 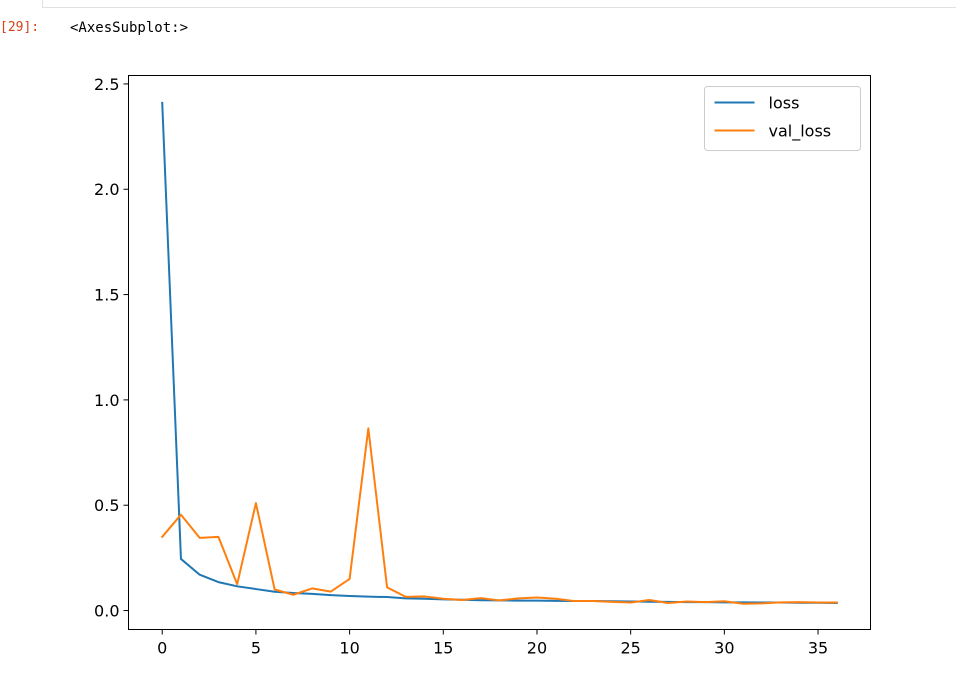 What do you see at coordinates (129, 28) in the screenshot?
I see `output-text: <AxesSubplot:>` at bounding box center [129, 28].